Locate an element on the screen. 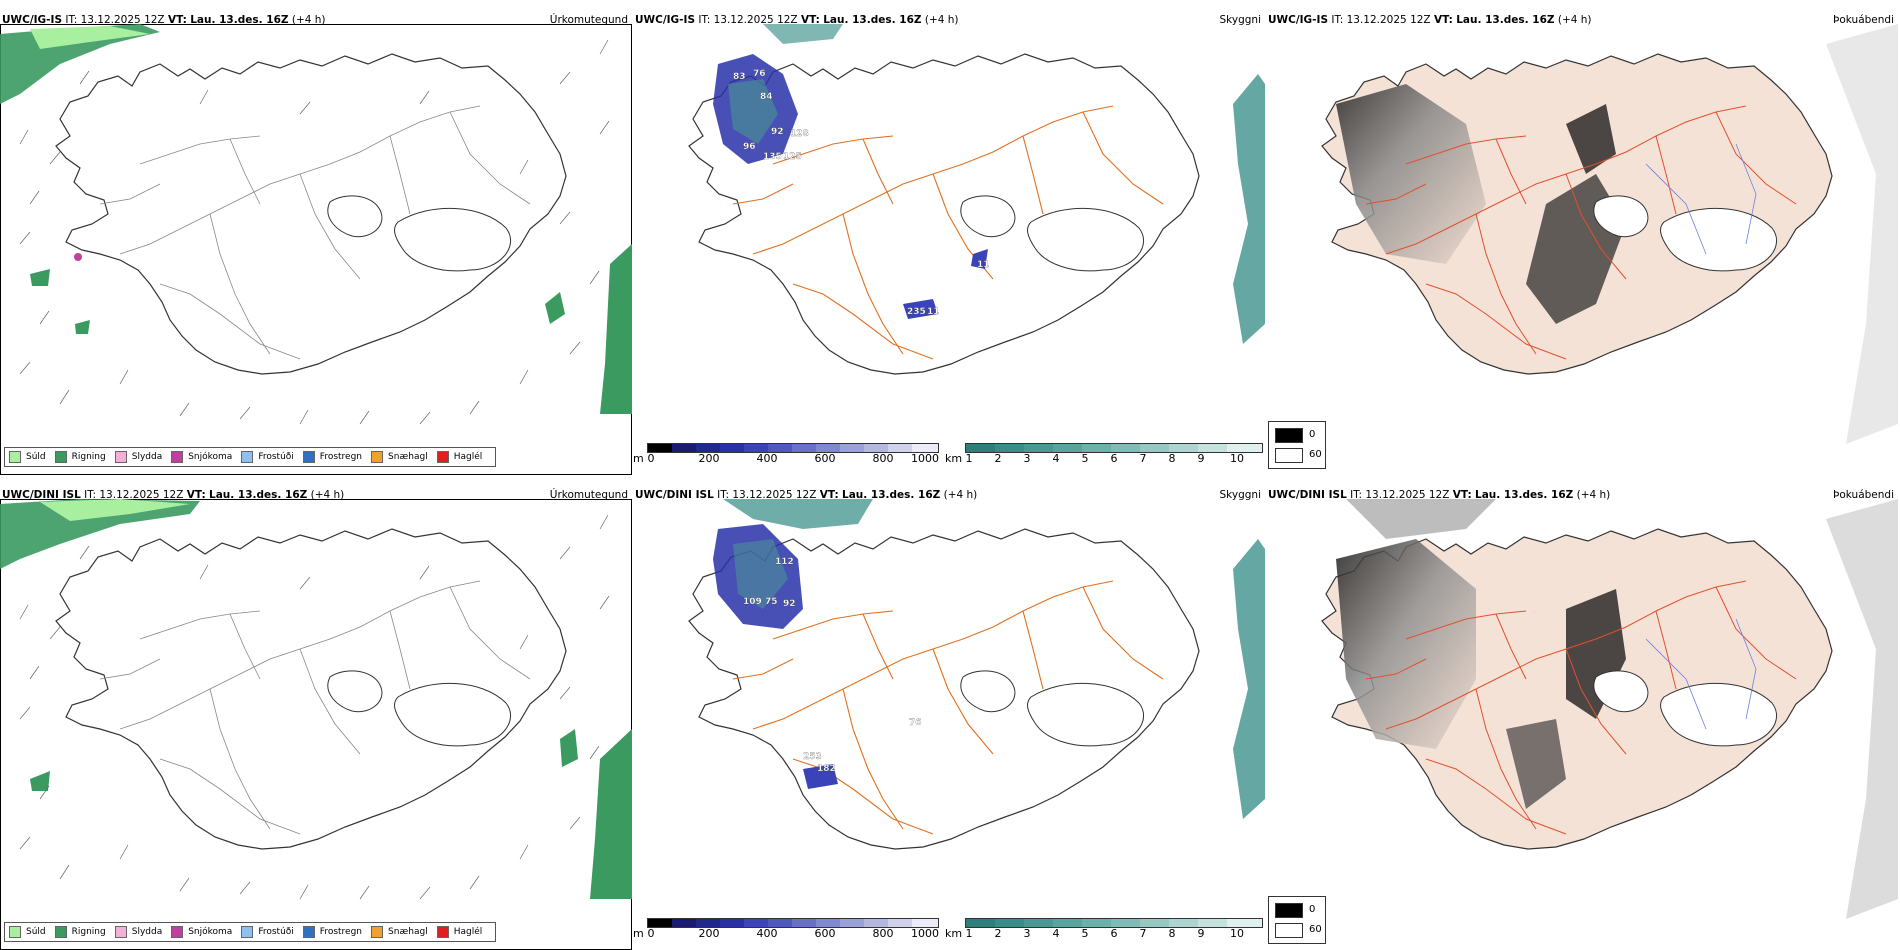 The width and height of the screenshot is (1900, 950). precip-map is located at coordinates (316, 224).